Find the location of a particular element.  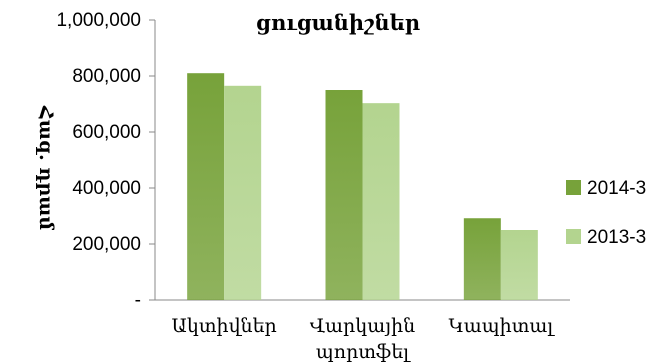

chart-title: ցուցանիշներ is located at coordinates (338, 22).